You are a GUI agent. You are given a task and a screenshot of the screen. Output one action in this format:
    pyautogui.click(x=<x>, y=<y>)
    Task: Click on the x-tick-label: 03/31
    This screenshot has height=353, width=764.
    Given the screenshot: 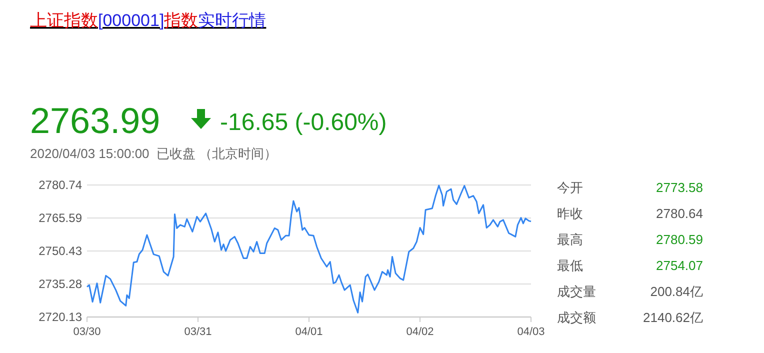 What is the action you would take?
    pyautogui.click(x=198, y=332)
    